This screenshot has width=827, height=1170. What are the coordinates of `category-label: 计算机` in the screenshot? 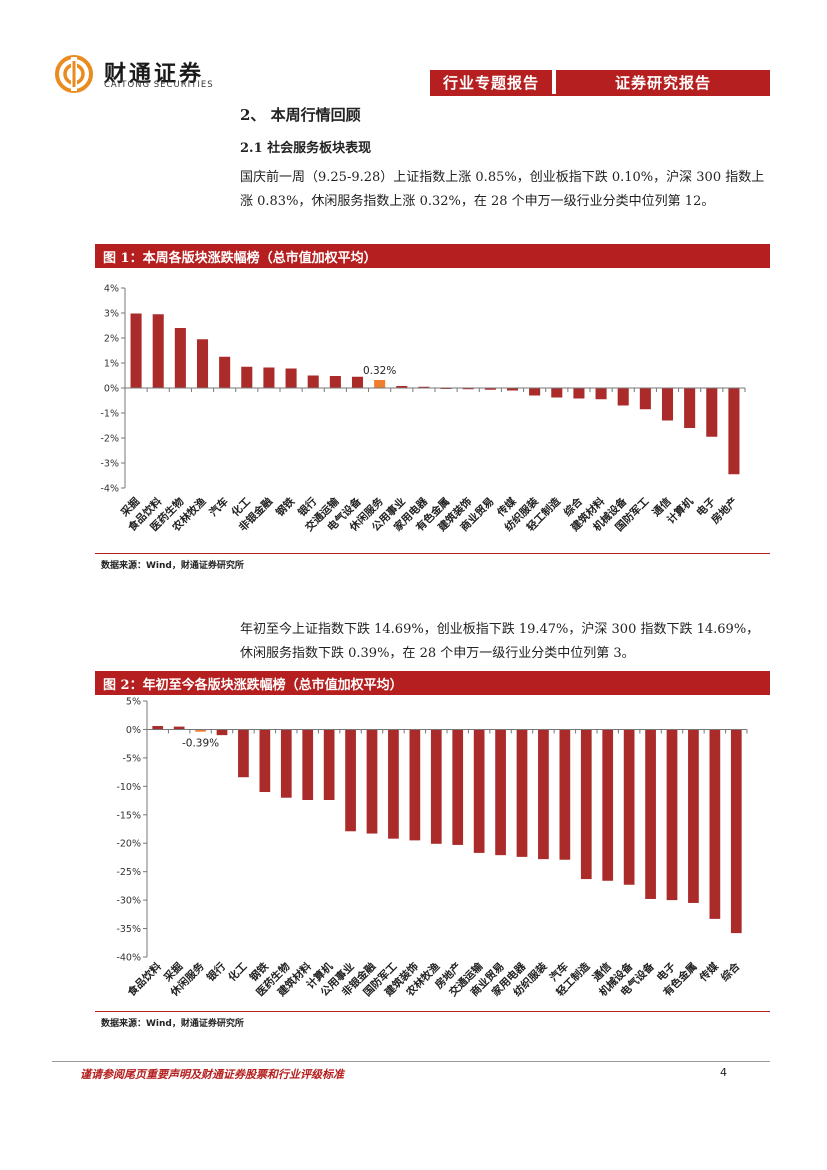 It's located at (680, 511).